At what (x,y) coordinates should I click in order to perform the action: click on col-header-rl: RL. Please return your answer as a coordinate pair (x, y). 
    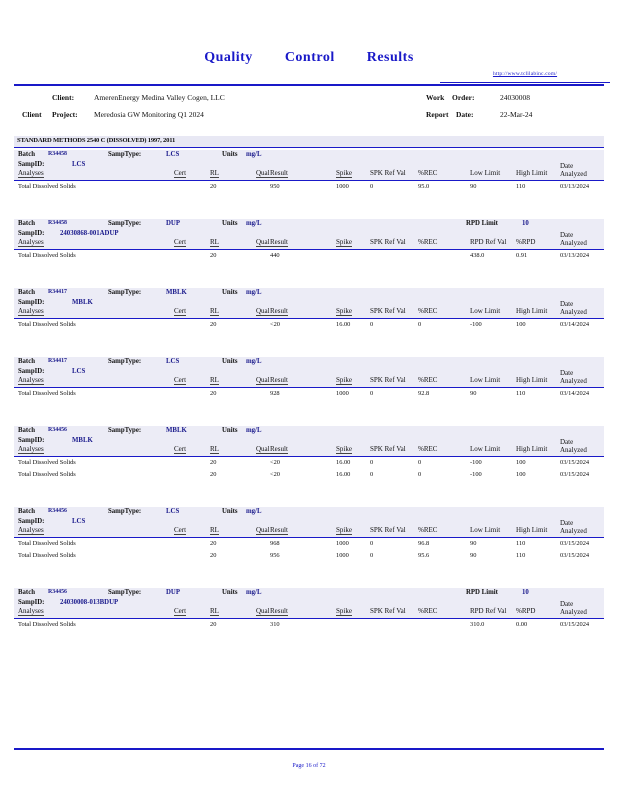
    Looking at the image, I should click on (214, 449).